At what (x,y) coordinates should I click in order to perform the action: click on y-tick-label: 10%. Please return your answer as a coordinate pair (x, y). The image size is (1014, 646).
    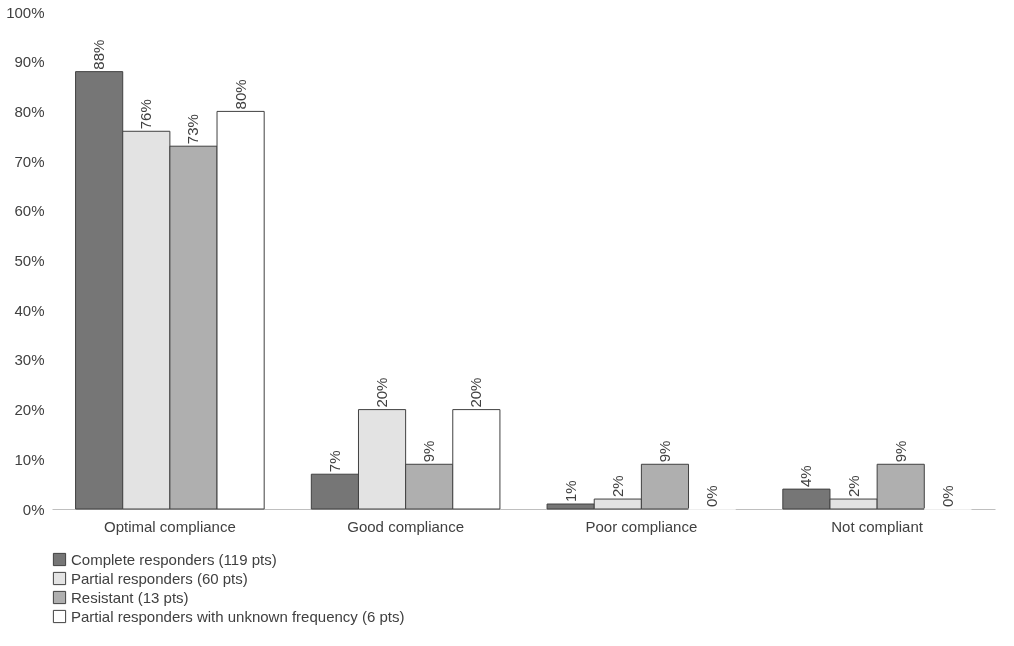
    Looking at the image, I should click on (29, 459).